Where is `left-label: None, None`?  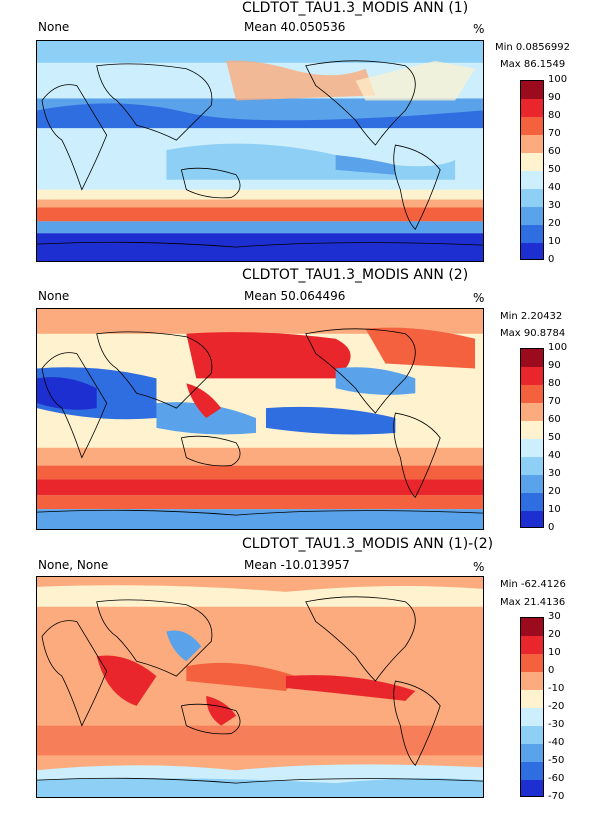
left-label: None, None is located at coordinates (73, 565).